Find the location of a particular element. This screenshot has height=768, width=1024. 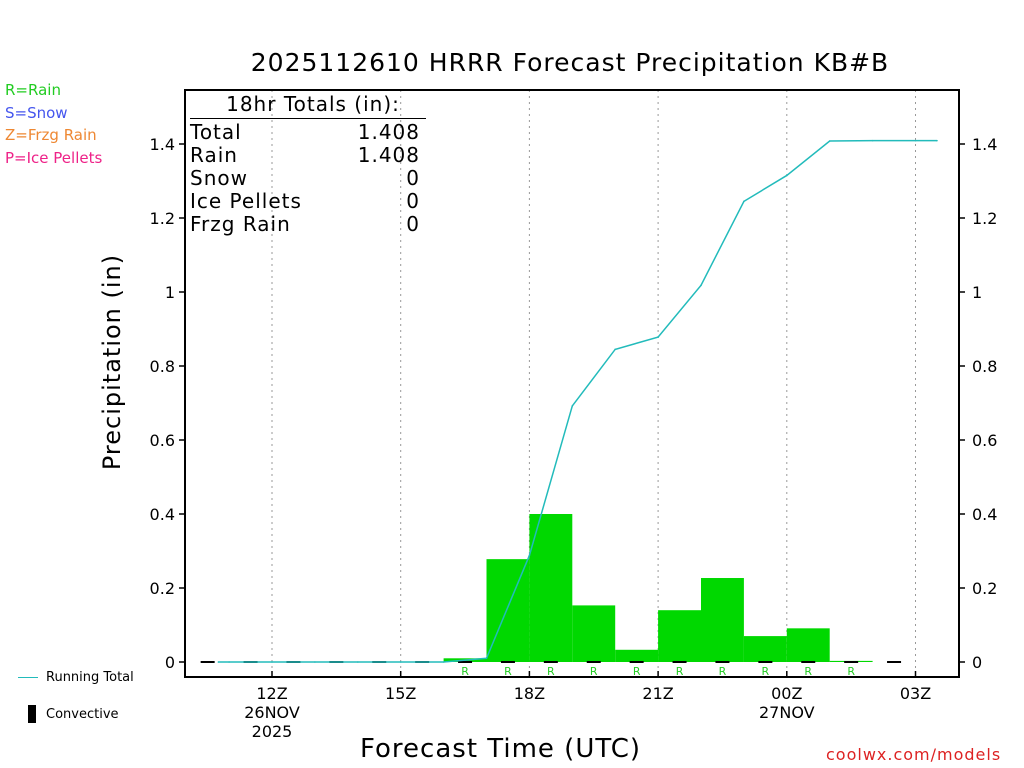

y-tick-label-right: 0 is located at coordinates (977, 662).